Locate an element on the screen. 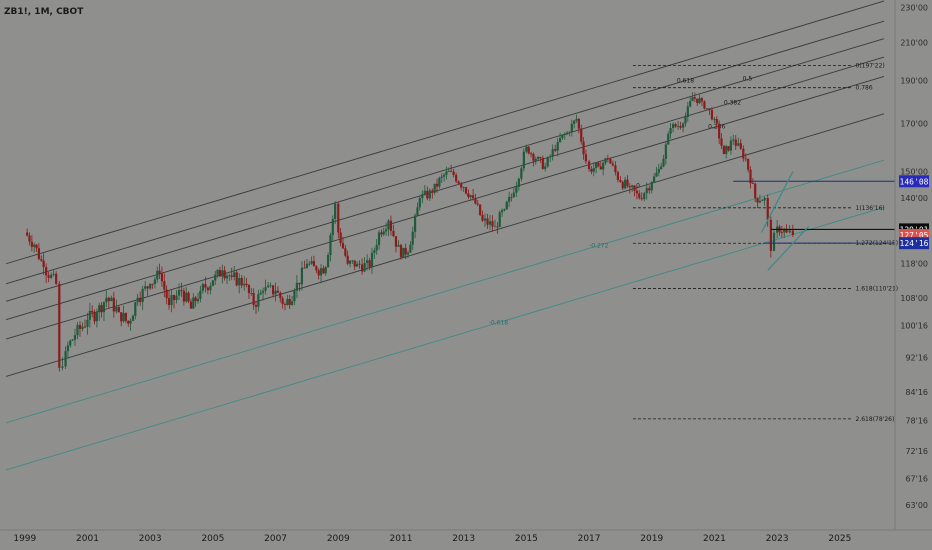 Image resolution: width=932 pixels, height=550 pixels. y-tick-label: 92'16 is located at coordinates (916, 357).